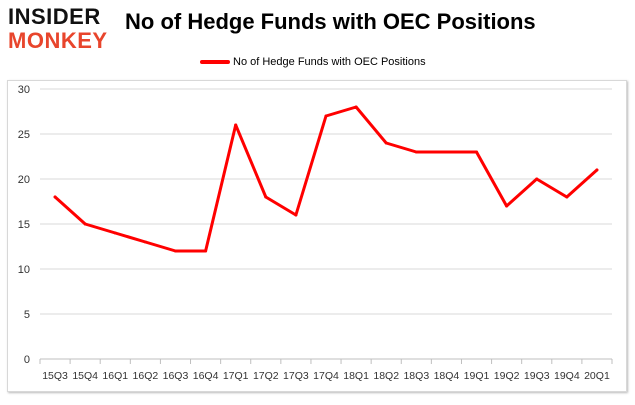 The image size is (635, 405). Describe the element at coordinates (215, 62) in the screenshot. I see `legend-line-swatch` at that location.